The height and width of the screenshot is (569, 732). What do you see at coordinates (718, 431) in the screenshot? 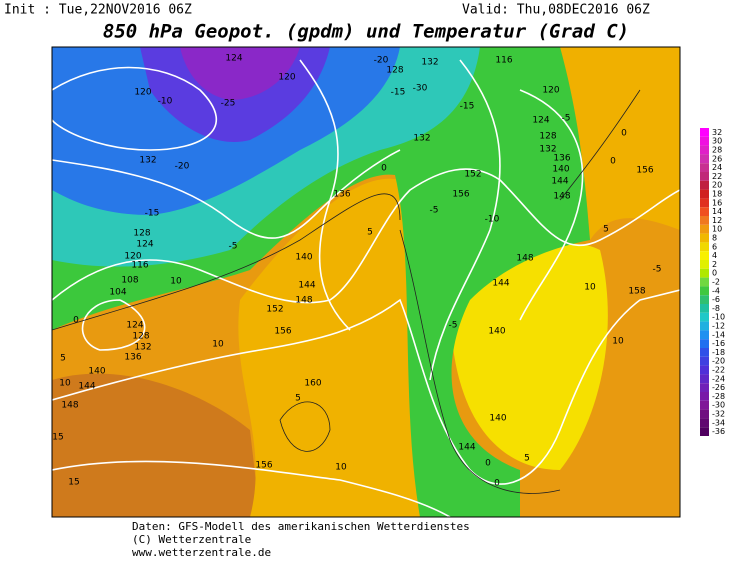
I see `colorbar-label: -36` at bounding box center [718, 431].